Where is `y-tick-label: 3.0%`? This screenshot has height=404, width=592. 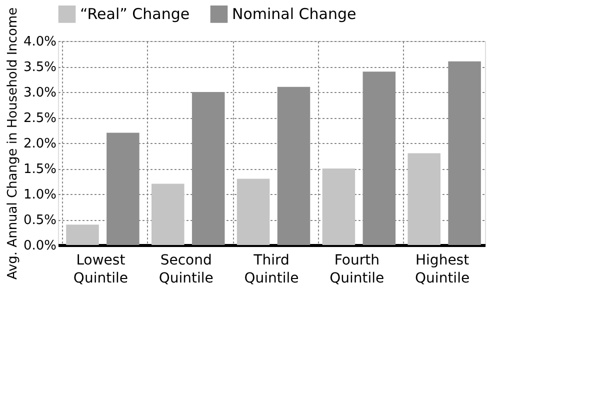 y-tick-label: 3.0% is located at coordinates (39, 93).